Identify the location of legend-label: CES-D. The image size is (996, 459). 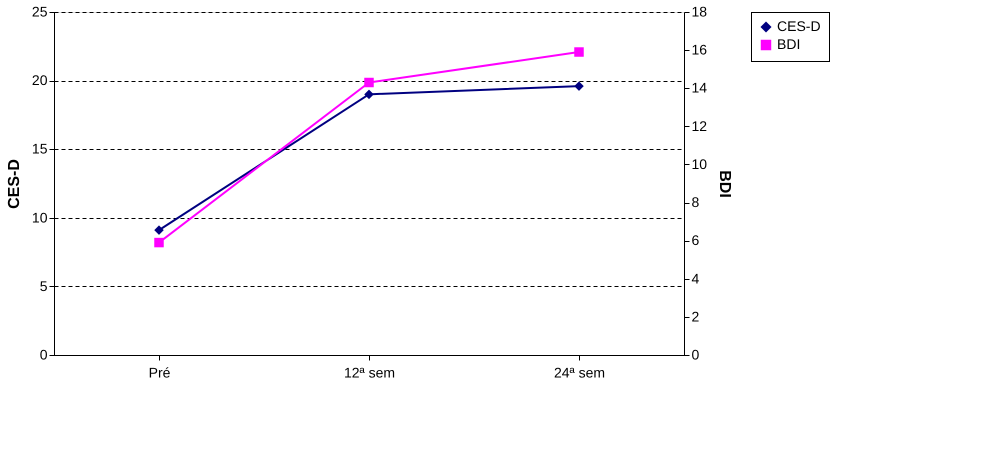
(799, 26).